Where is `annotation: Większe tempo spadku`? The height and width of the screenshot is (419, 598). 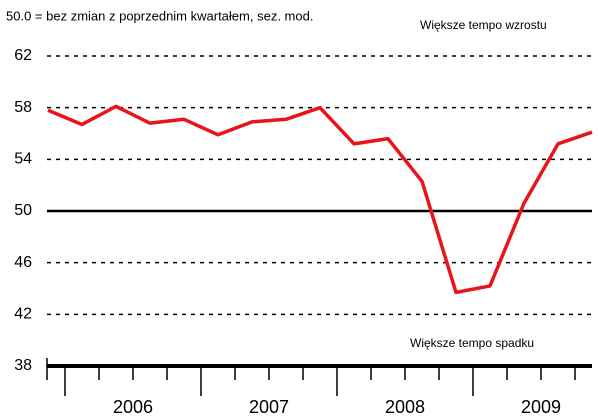 annotation: Większe tempo spadku is located at coordinates (472, 343).